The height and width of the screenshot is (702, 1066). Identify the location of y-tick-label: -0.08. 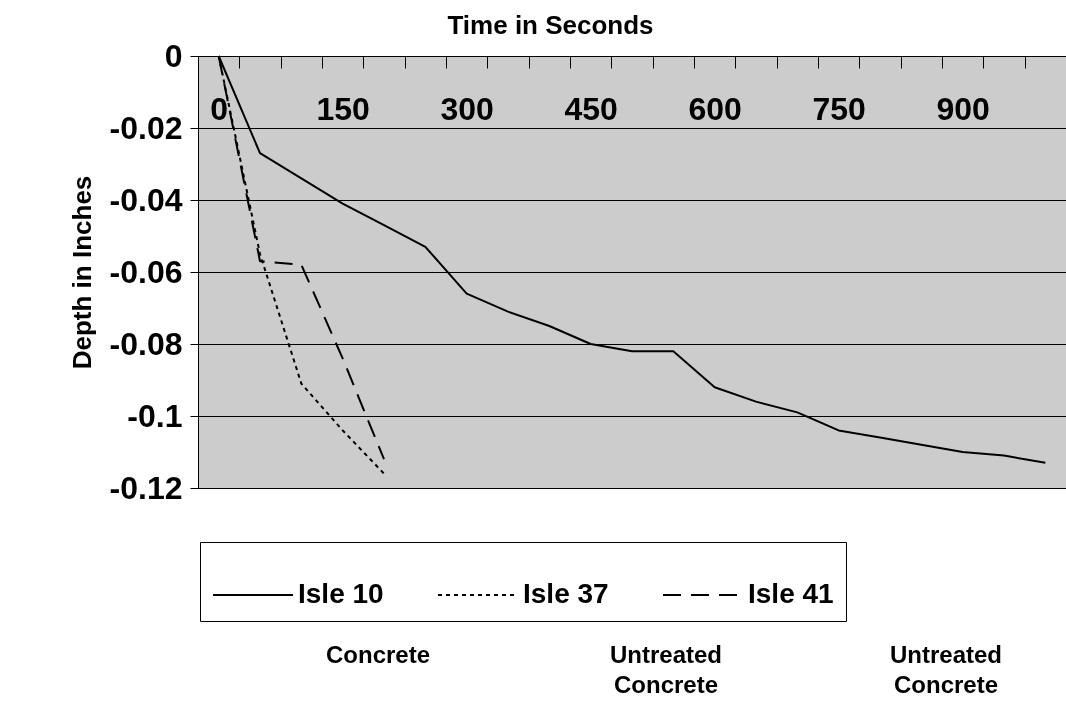
(146, 343).